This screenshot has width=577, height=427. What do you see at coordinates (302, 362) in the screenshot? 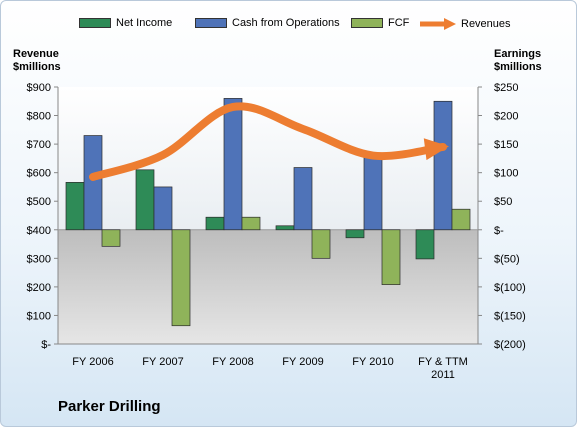
I see `x-axis-tick-label: FY 2009` at bounding box center [302, 362].